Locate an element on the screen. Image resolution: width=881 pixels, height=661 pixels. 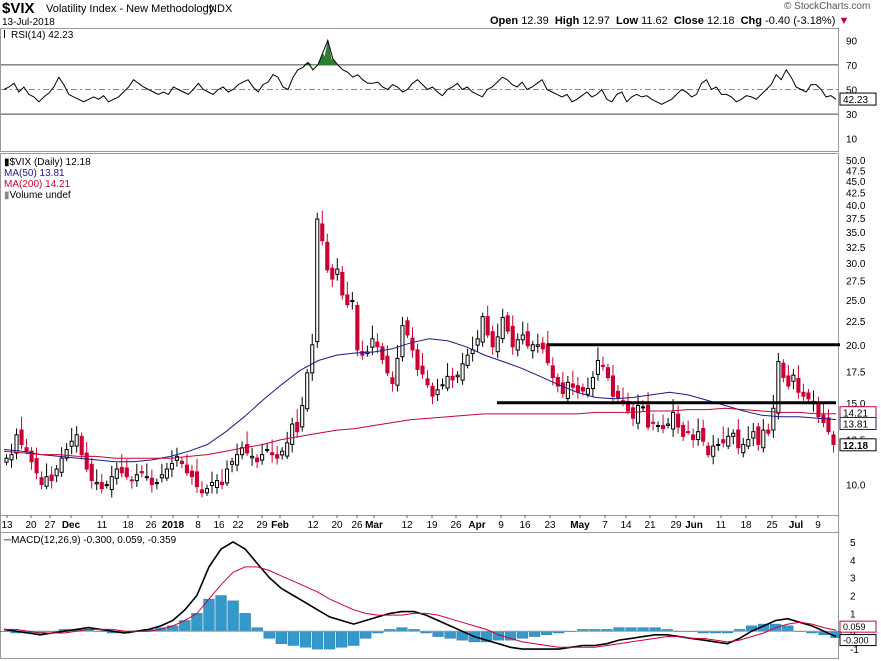
price-tick-35: 35.0 is located at coordinates (856, 233).